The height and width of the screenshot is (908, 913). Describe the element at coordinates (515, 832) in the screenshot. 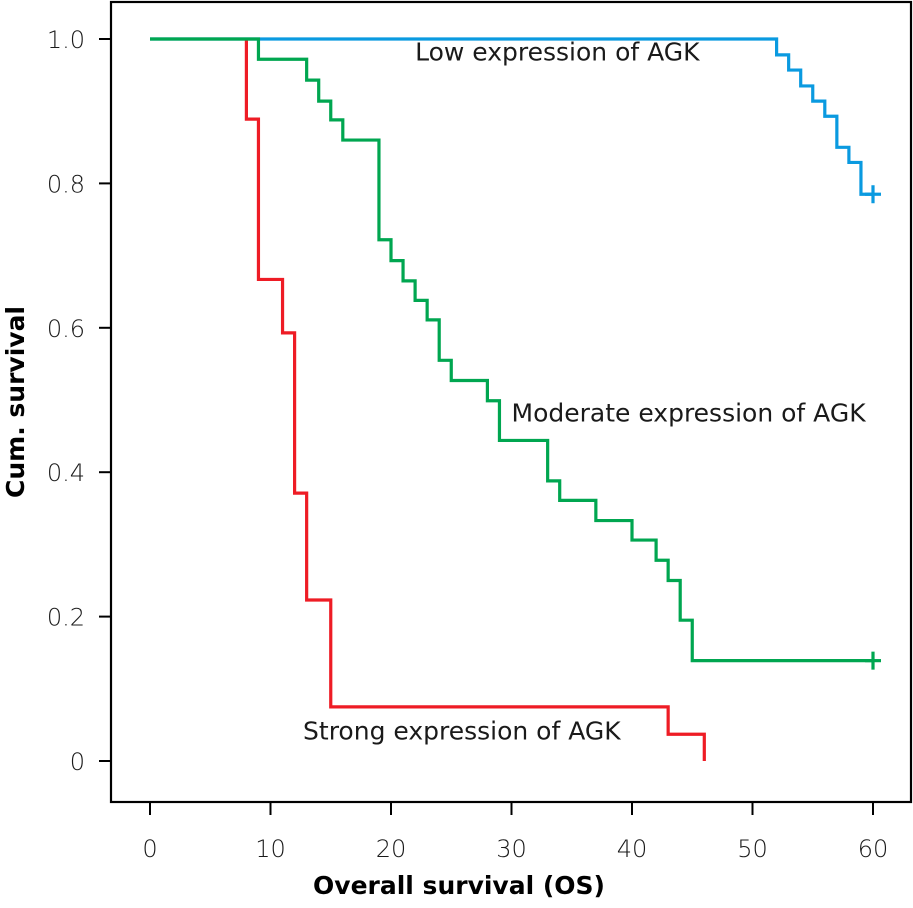

I see `x-axis: 0 10 20 30 40 50 60` at that location.